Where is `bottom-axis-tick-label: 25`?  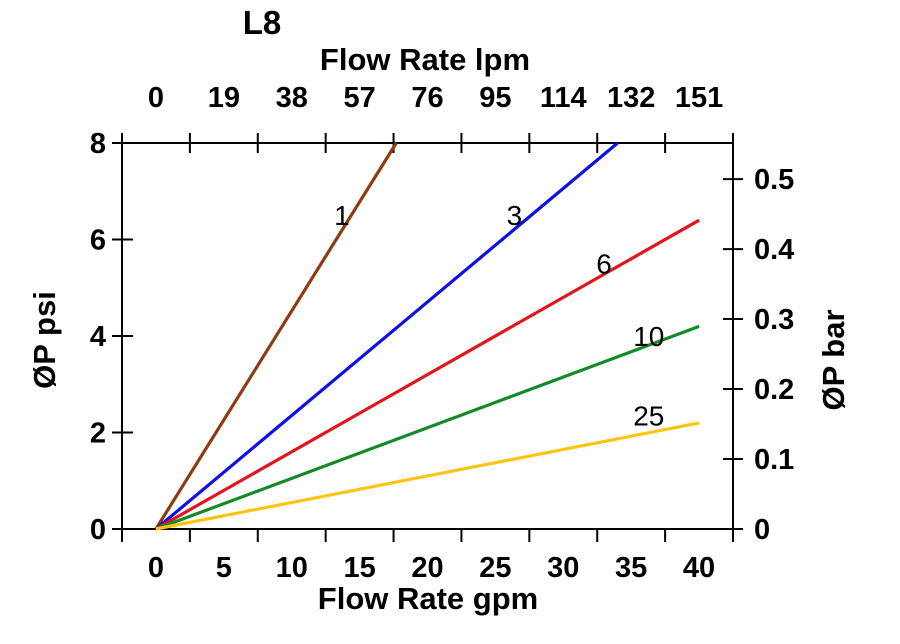 bottom-axis-tick-label: 25 is located at coordinates (495, 568).